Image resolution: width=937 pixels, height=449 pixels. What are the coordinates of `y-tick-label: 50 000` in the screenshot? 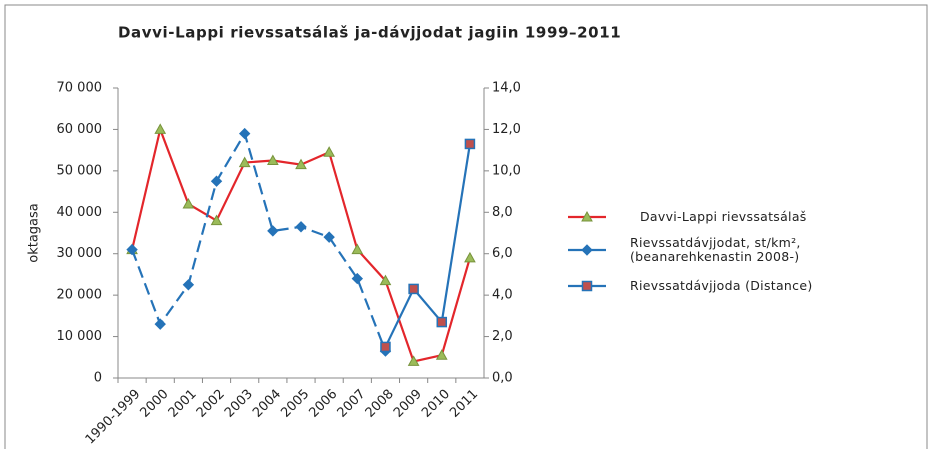 It's located at (80, 170).